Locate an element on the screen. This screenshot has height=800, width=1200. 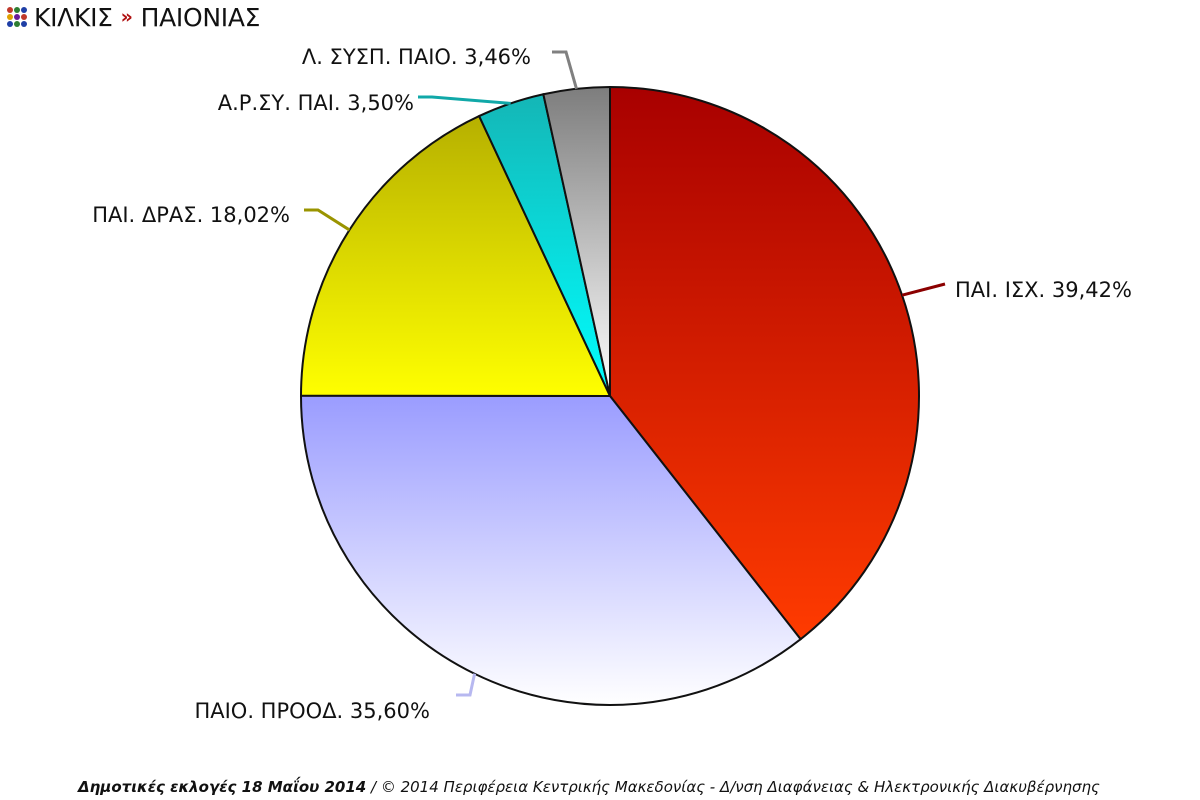
slice-label-1: ΠΑΙΟ. ΠΡΟΟΔ. 35,60% is located at coordinates (312, 711).